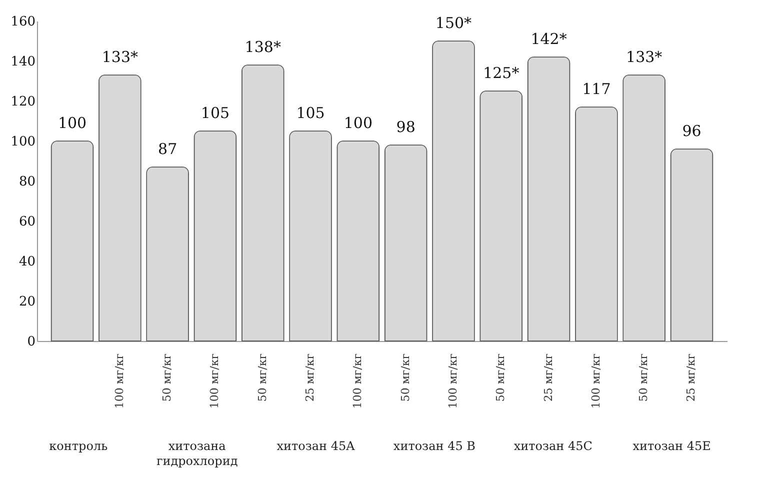 This screenshot has width=764, height=494. Describe the element at coordinates (27, 262) in the screenshot. I see `y-tick-label: 40` at that location.